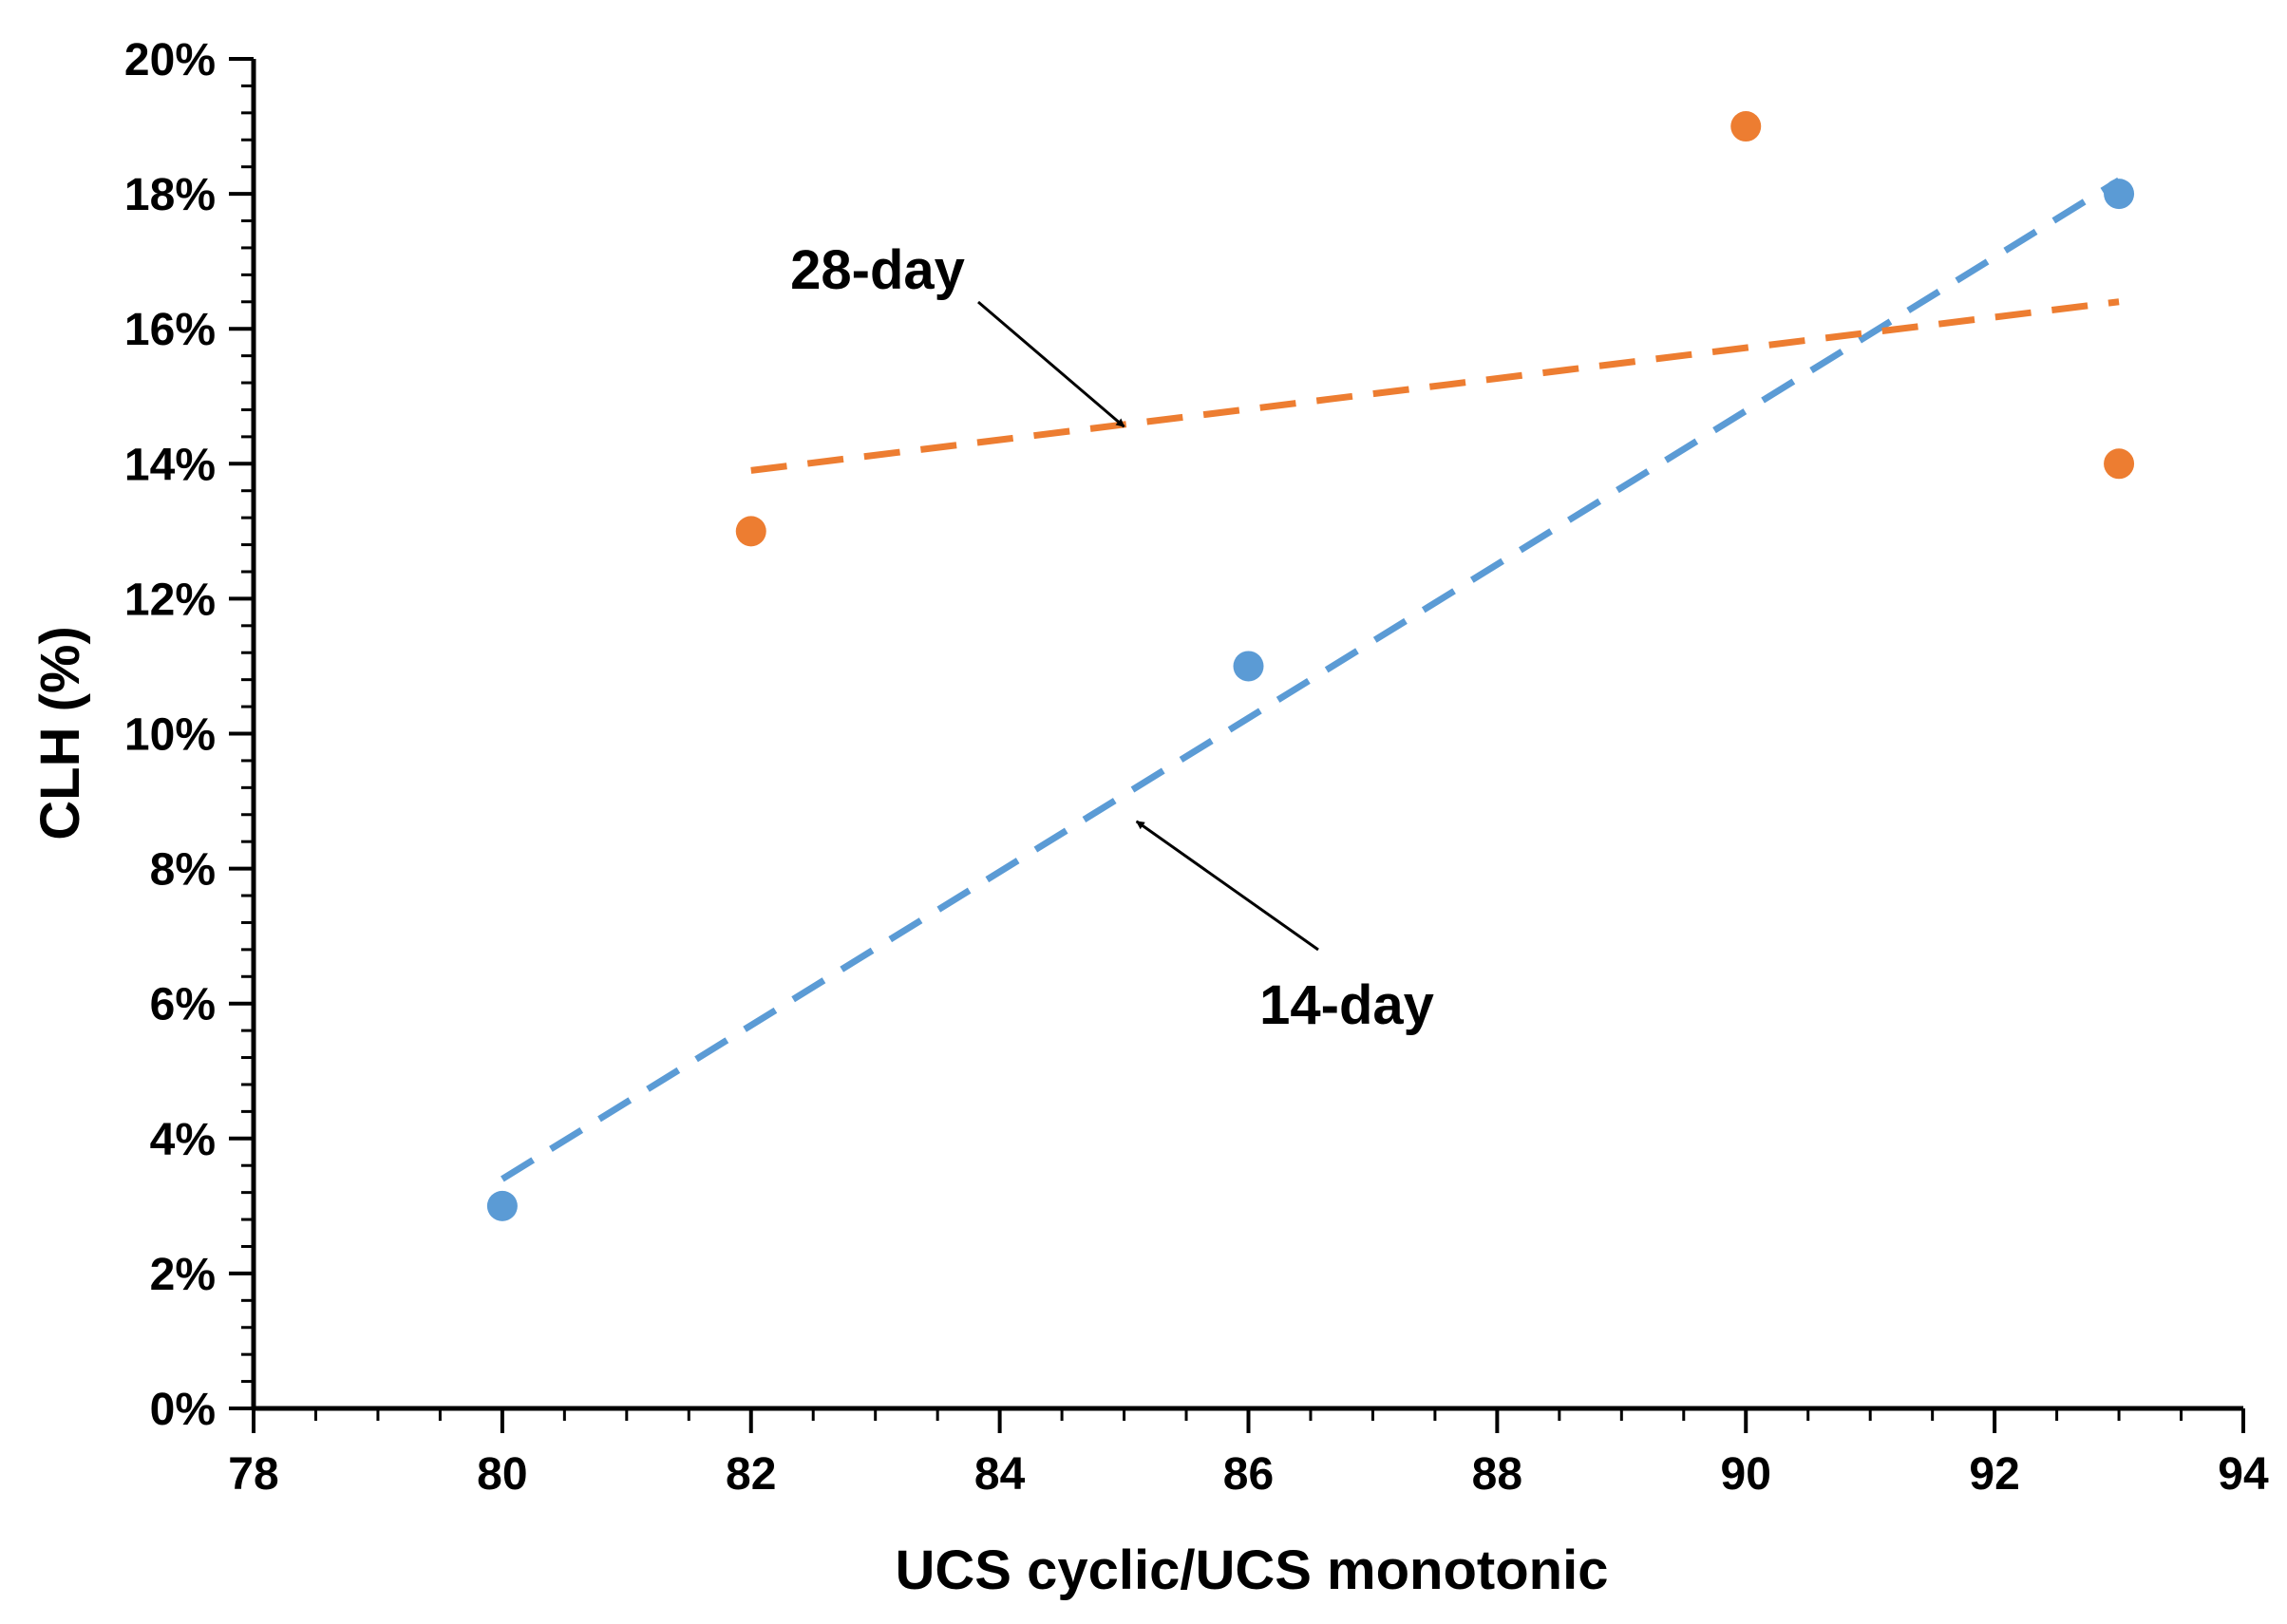  Describe the element at coordinates (1112, 637) in the screenshot. I see `annotations: 28-day 14-day` at that location.